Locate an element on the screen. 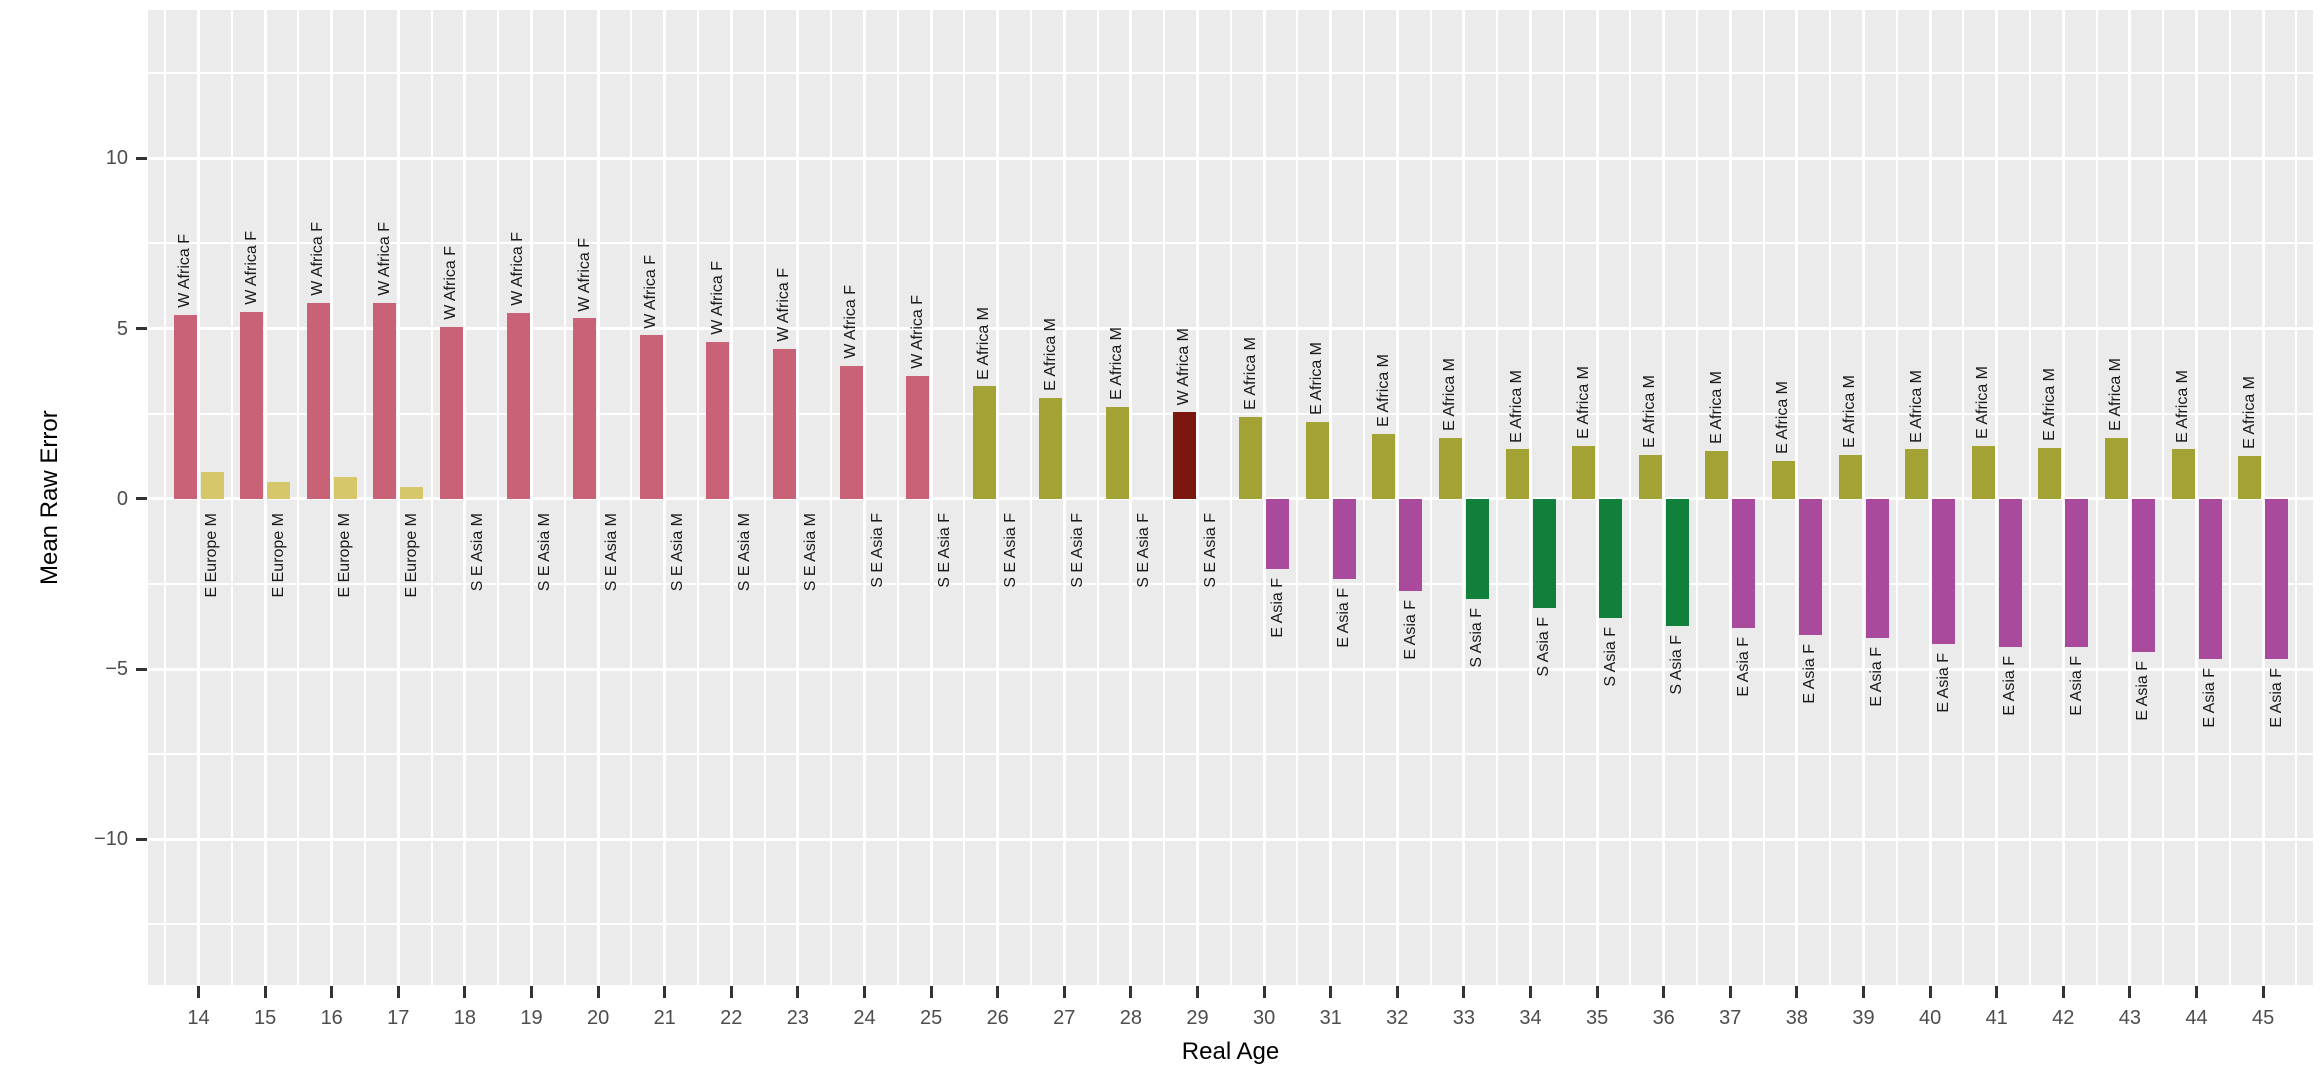 The height and width of the screenshot is (1080, 2324). x-tick-label: 41 is located at coordinates (1996, 1018).